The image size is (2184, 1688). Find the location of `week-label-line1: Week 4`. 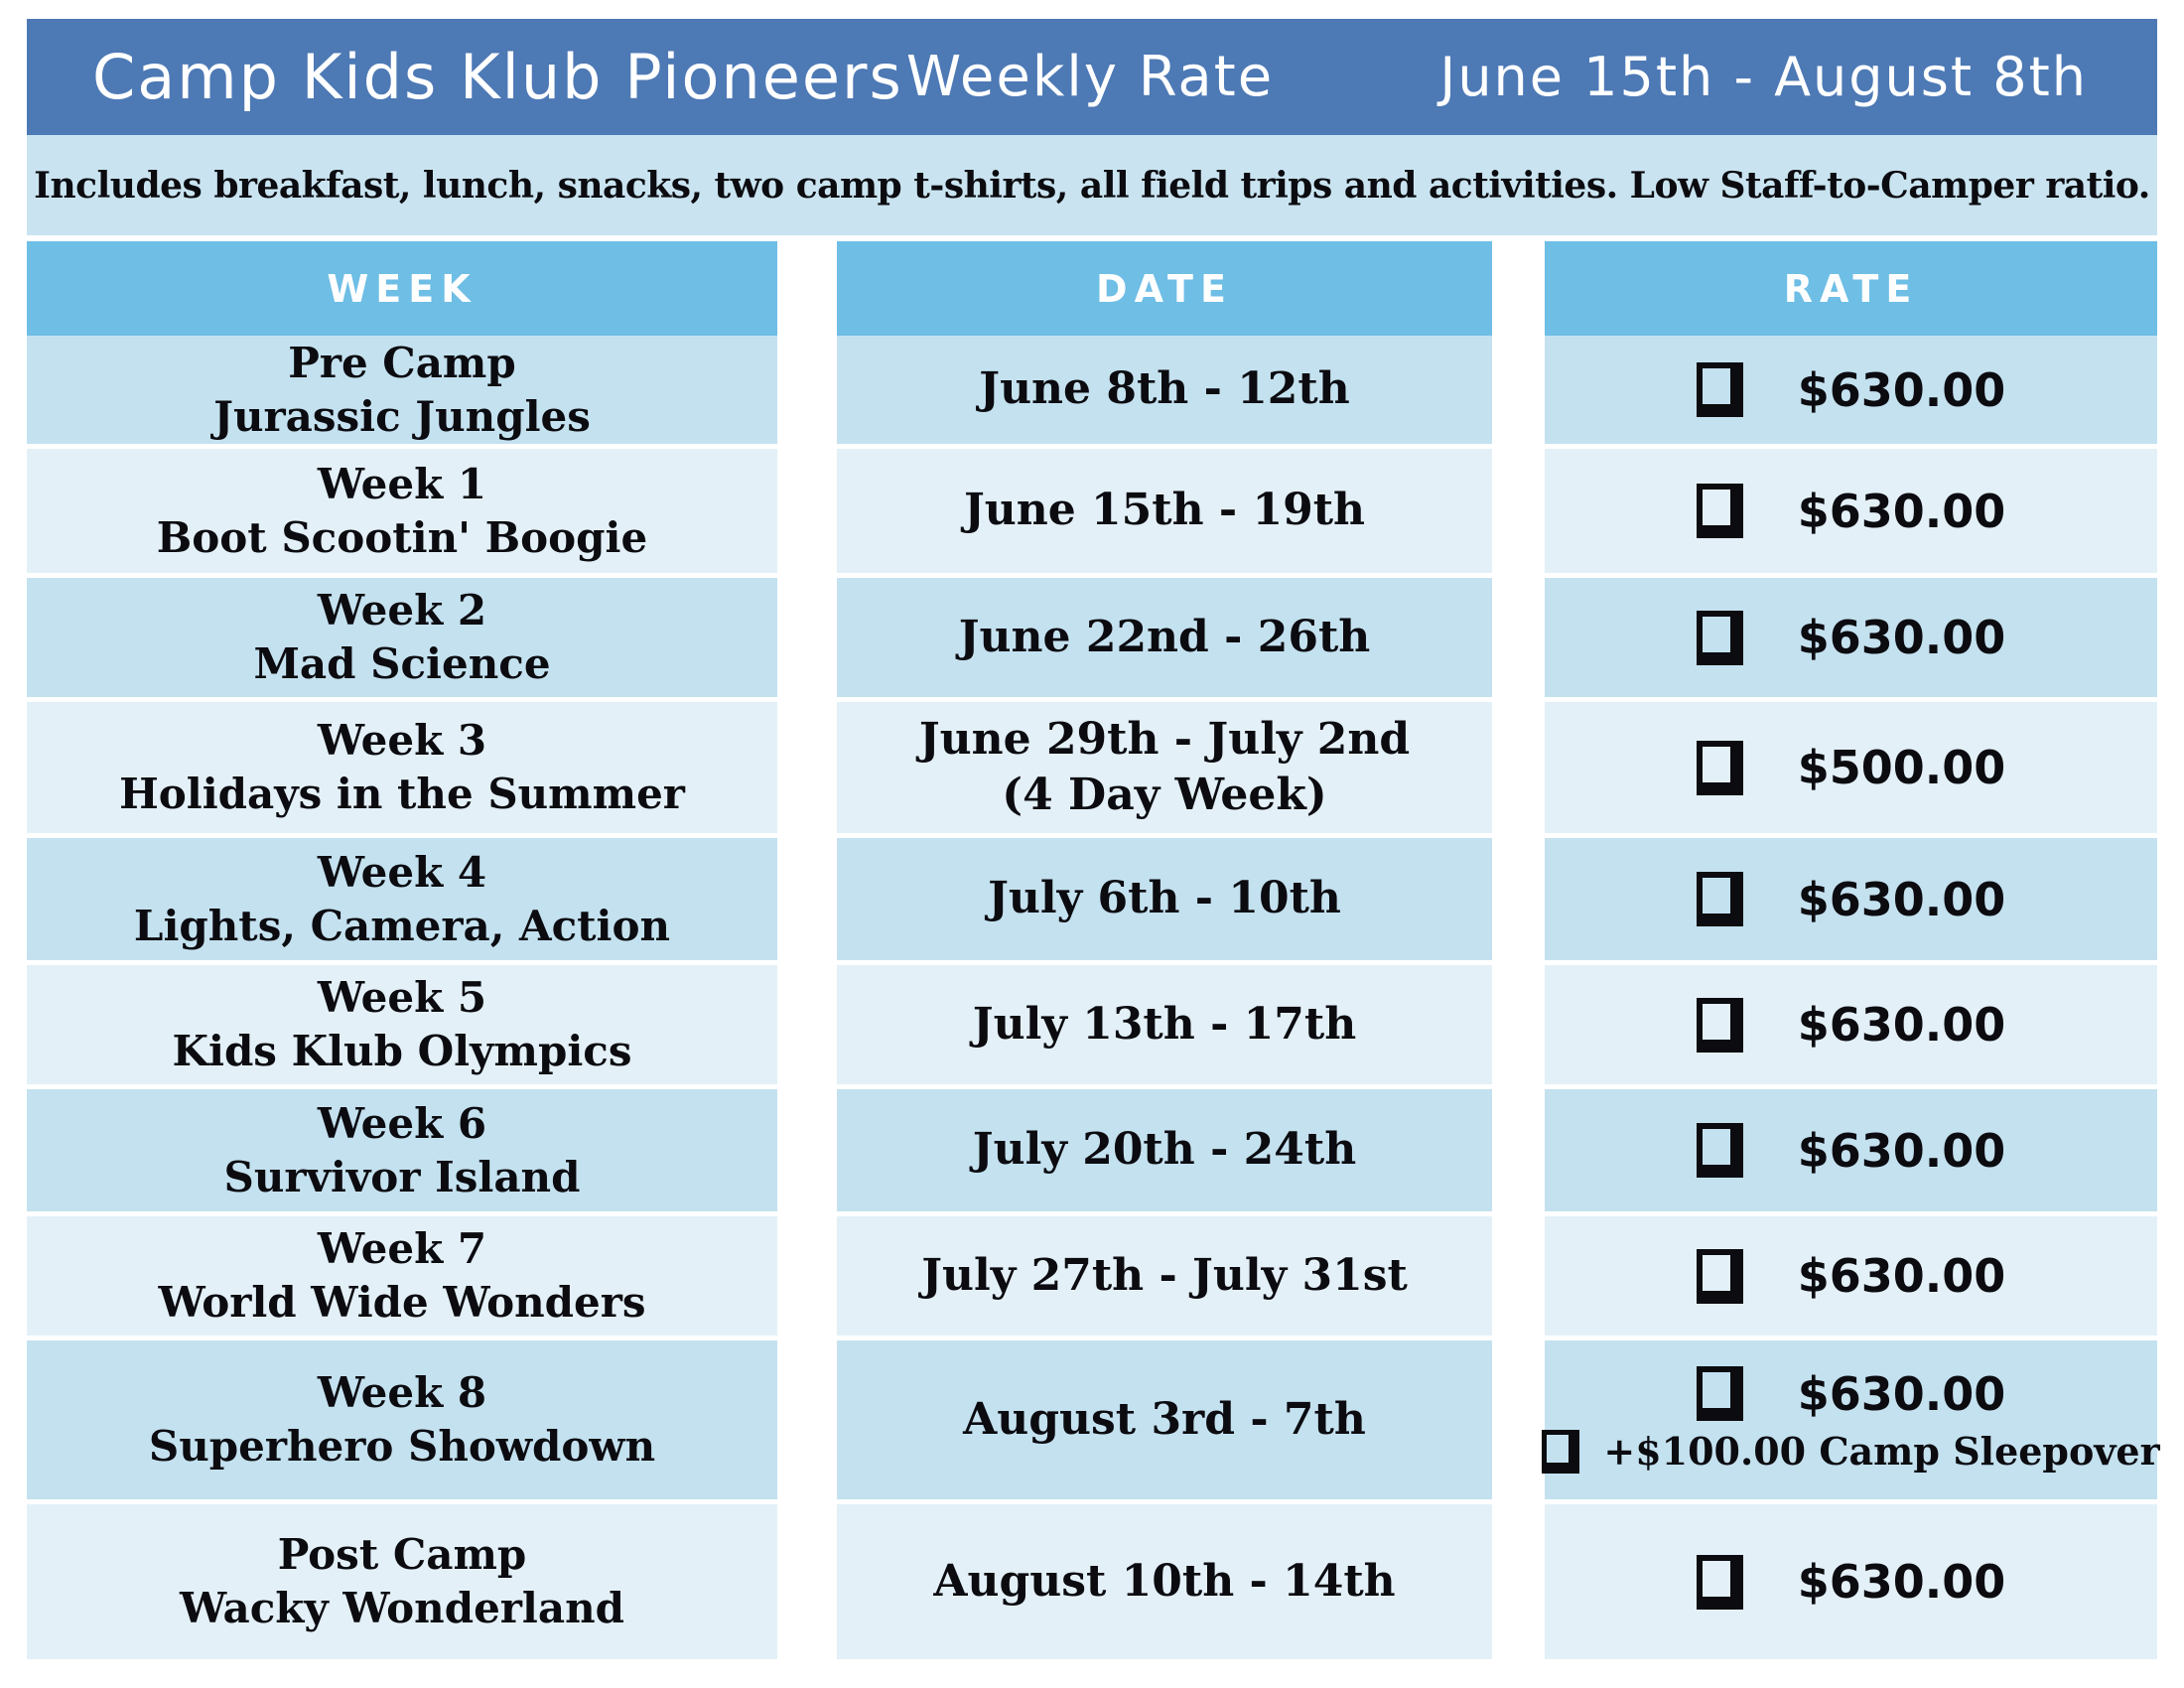

week-label-line1: Week 4 is located at coordinates (402, 872).